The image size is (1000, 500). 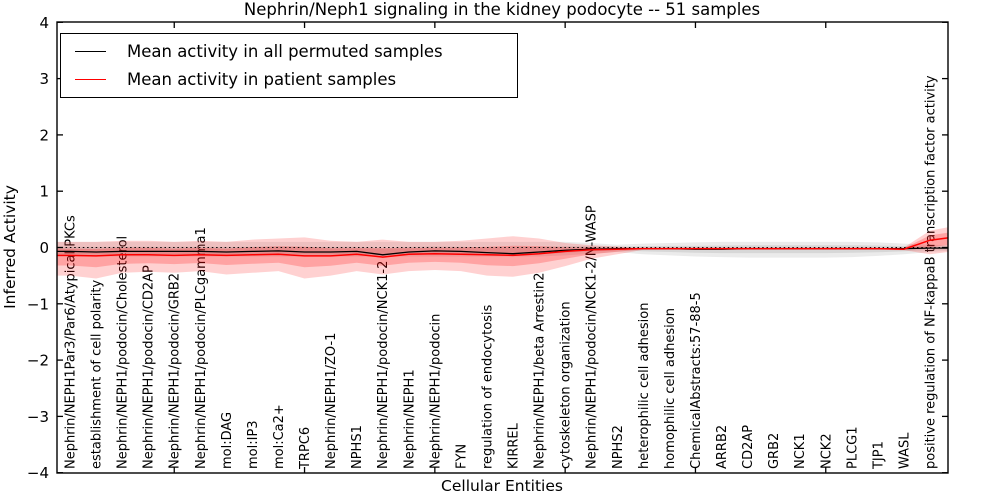 I want to click on y-tick-label-7: −3, so click(x=38, y=417).